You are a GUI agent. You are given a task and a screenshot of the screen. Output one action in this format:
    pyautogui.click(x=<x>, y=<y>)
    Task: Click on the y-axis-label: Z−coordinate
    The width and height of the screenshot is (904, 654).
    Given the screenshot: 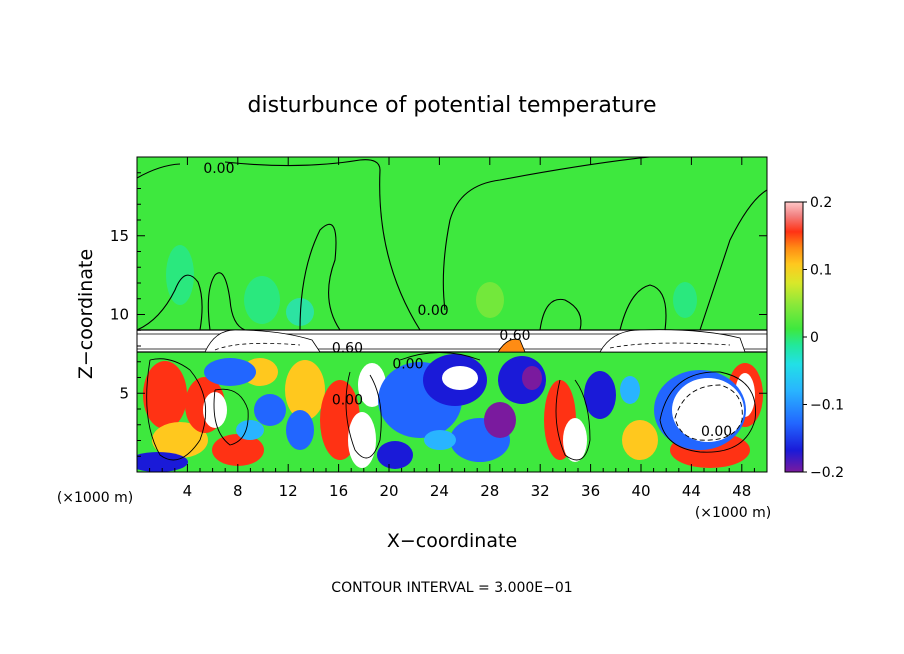 What is the action you would take?
    pyautogui.click(x=86, y=314)
    